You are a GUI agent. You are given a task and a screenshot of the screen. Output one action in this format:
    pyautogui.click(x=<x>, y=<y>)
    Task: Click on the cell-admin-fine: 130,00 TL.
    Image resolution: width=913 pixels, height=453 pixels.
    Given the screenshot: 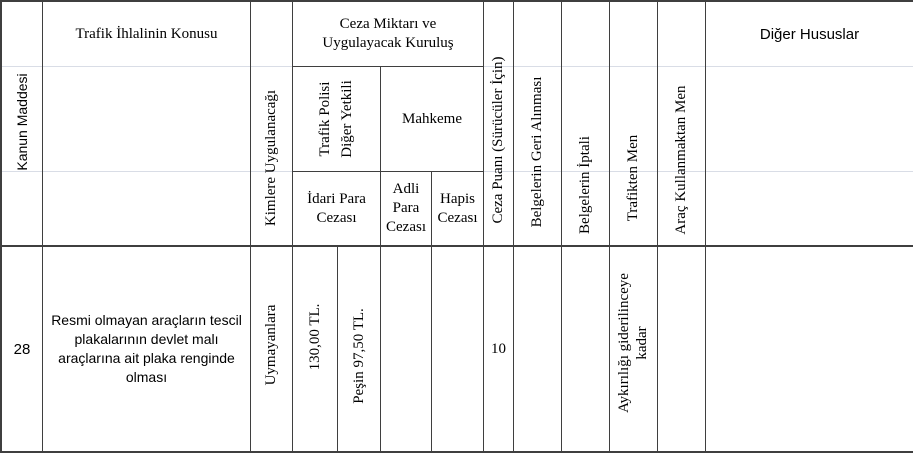 What is the action you would take?
    pyautogui.click(x=315, y=337)
    